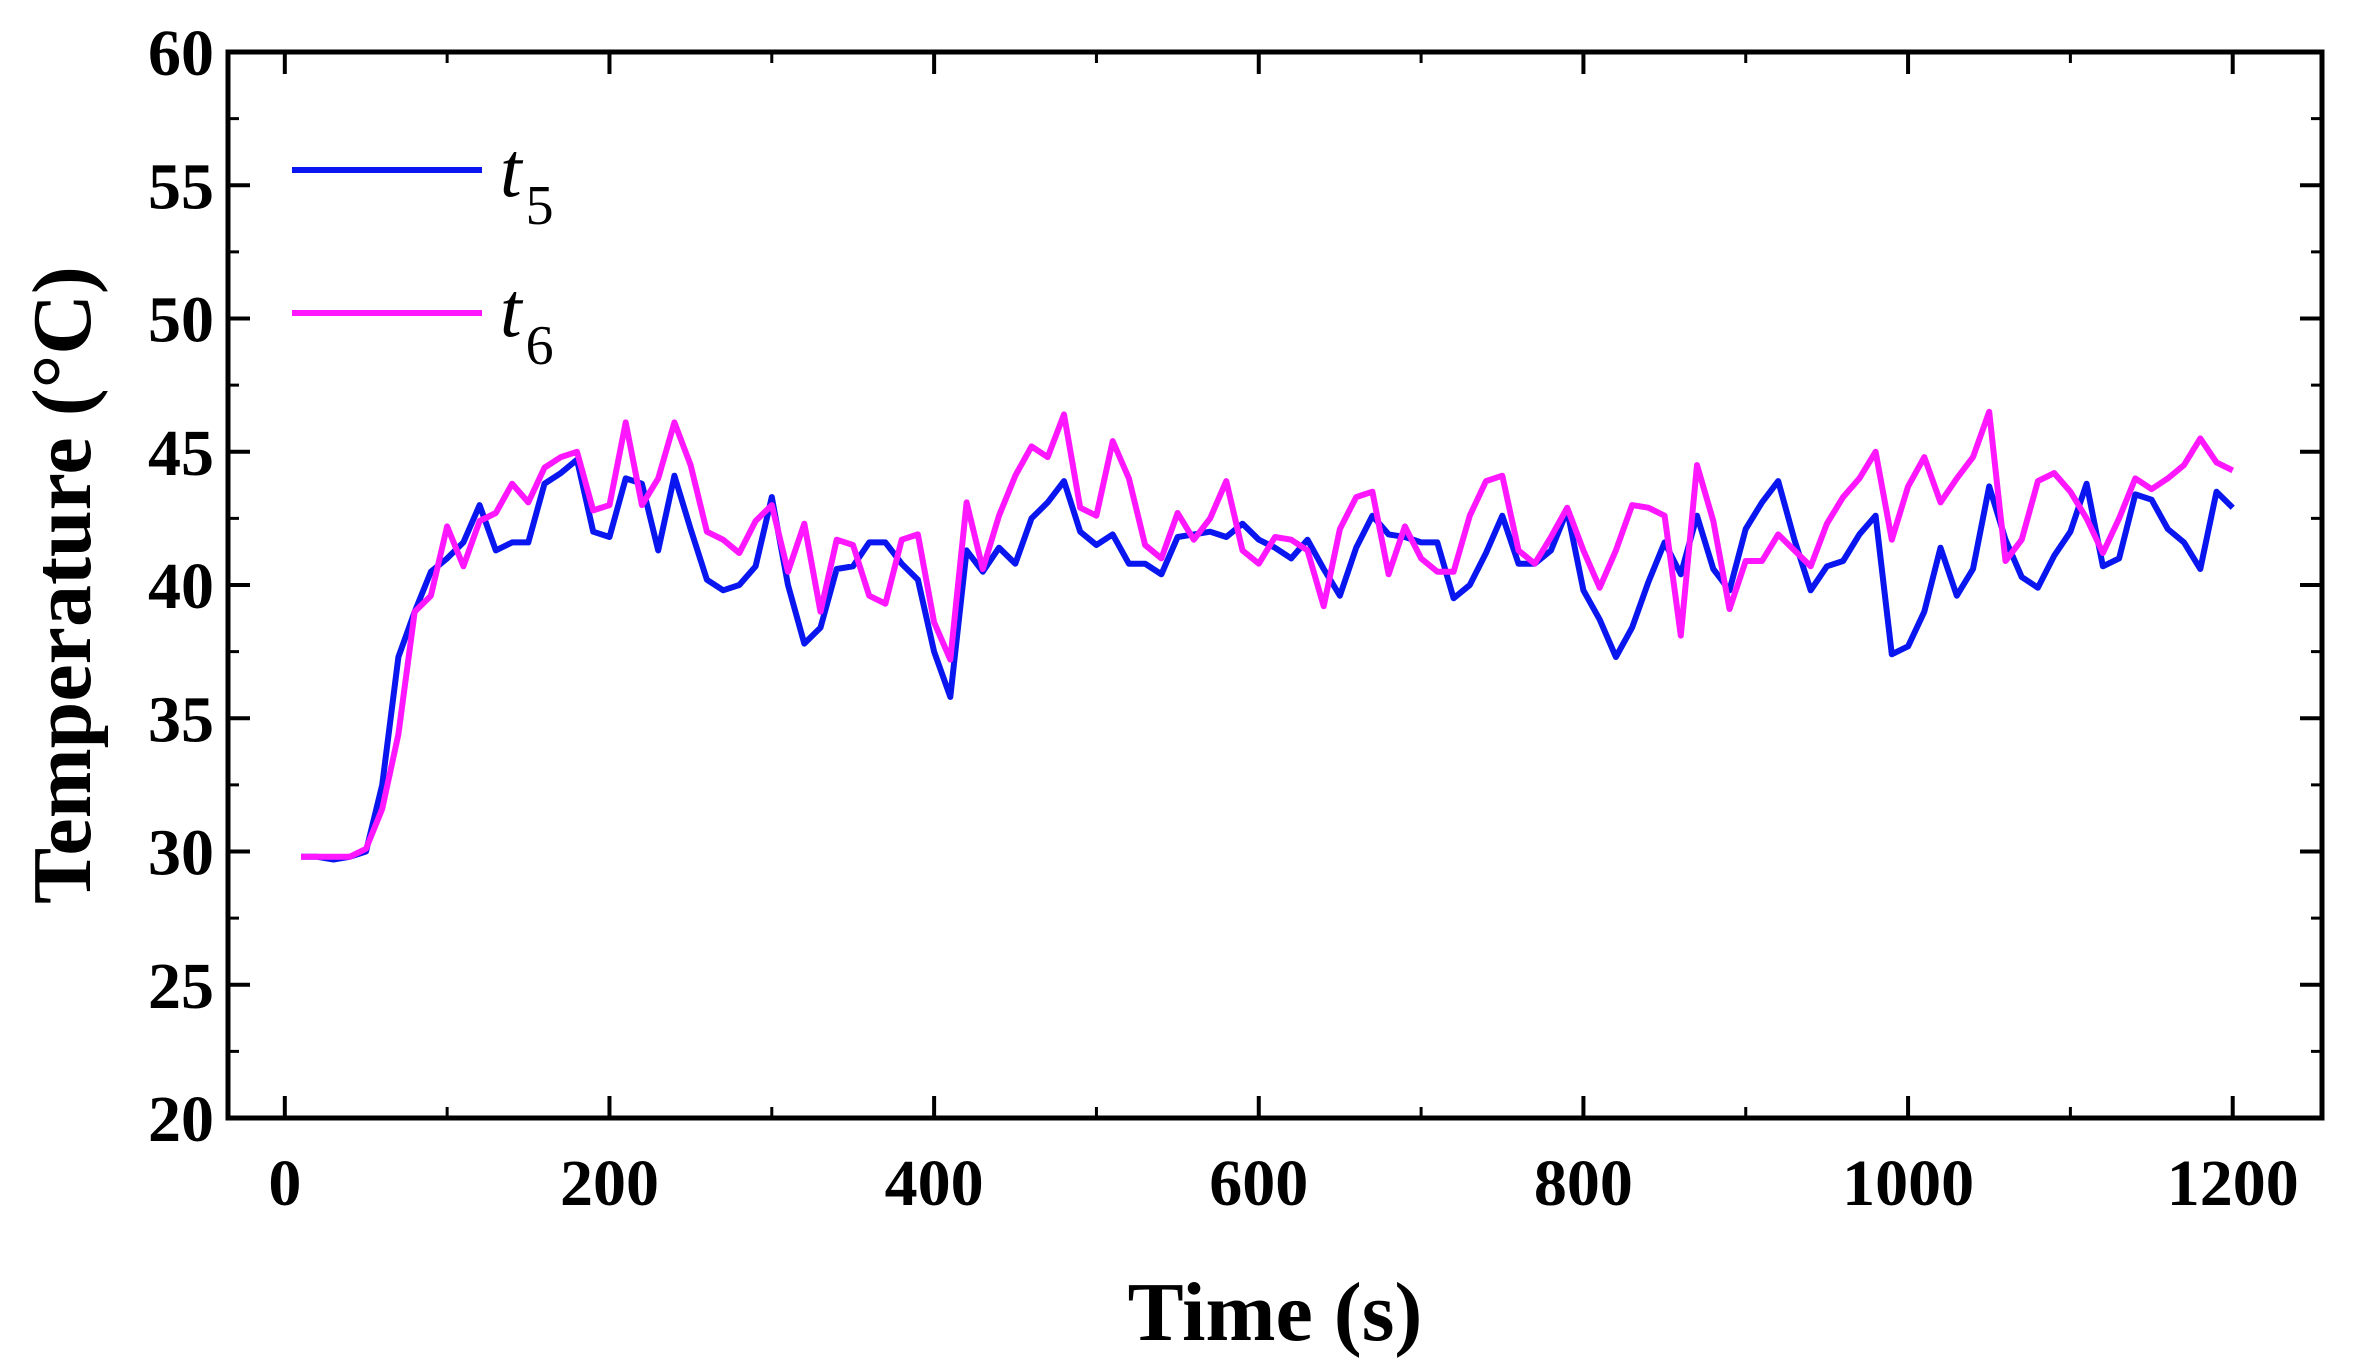 This screenshot has width=2357, height=1364. Describe the element at coordinates (62, 585) in the screenshot. I see `y-axis-title: Temperature (°C)` at that location.